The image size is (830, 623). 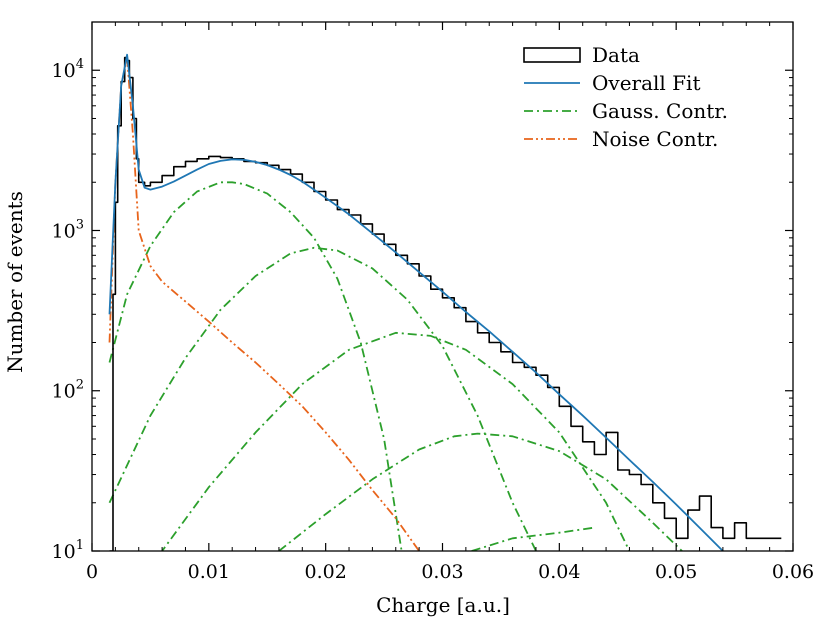 What do you see at coordinates (68, 550) in the screenshot?
I see `y-tick-label: 10¹` at bounding box center [68, 550].